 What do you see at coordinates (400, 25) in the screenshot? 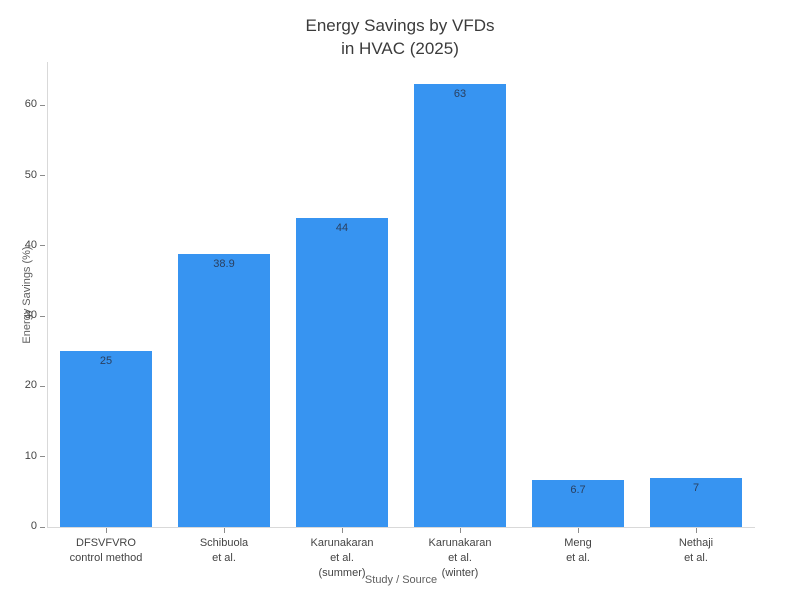
I see `chart-title-line1: Energy Savings by VFDs` at bounding box center [400, 25].